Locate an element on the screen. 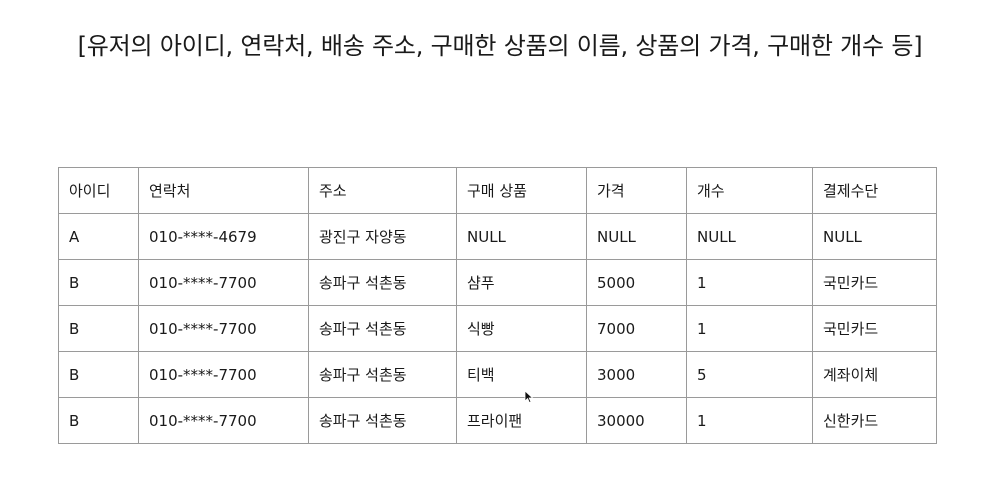  table-row: B 010-****-7700 송파구 석촌동 티백 3000 5 계좌이체 is located at coordinates (497, 374).